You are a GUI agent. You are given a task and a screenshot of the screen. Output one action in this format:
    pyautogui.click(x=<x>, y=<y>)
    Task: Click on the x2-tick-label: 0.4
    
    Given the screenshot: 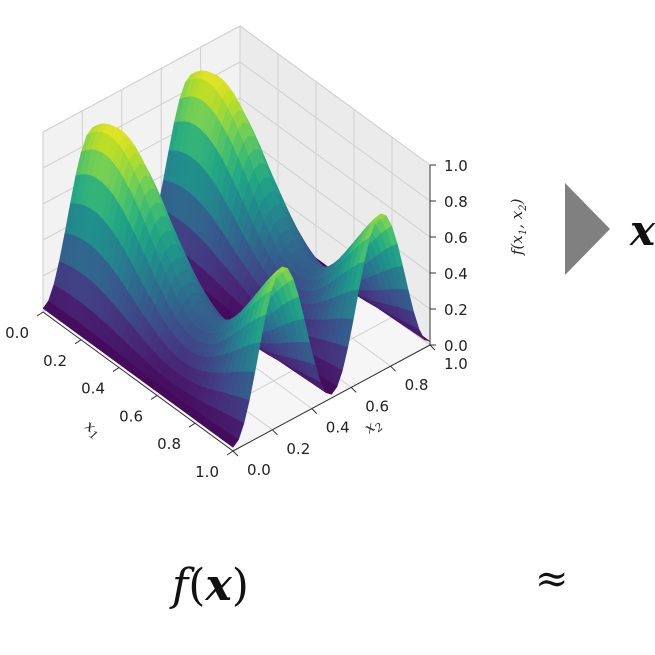 What is the action you would take?
    pyautogui.click(x=338, y=428)
    